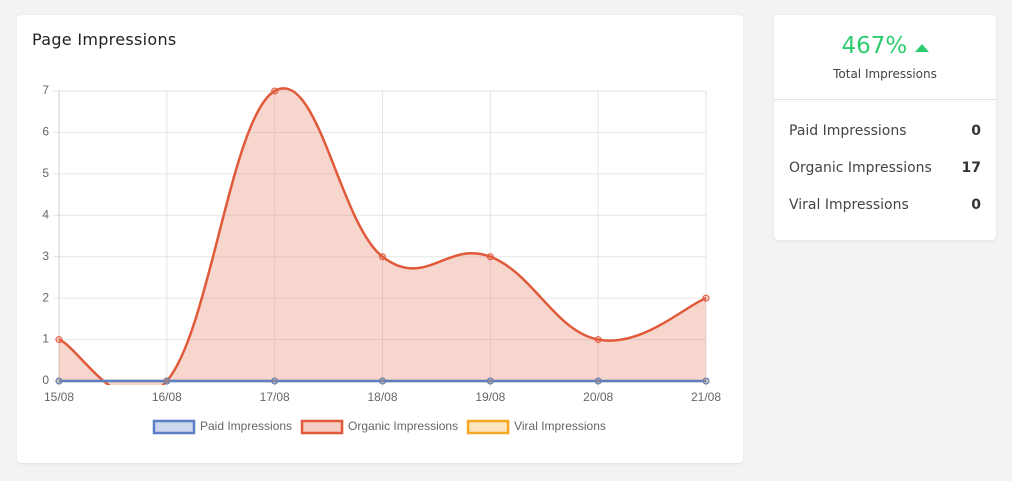 Image resolution: width=1012 pixels, height=481 pixels. I want to click on stat-row: Organic Impressions 17, so click(885, 168).